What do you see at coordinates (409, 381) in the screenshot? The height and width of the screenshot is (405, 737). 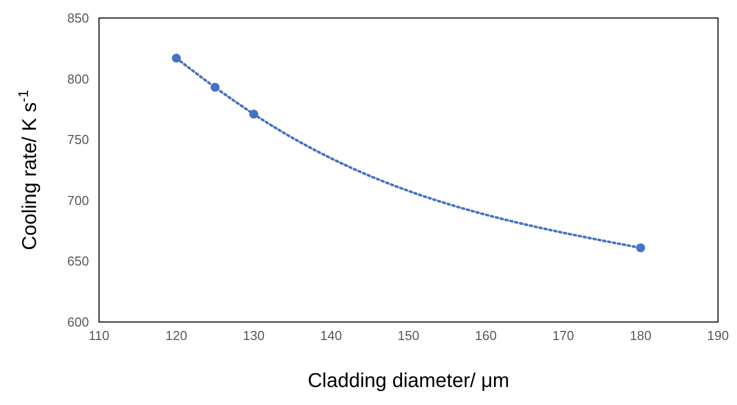 I see `x-axis-title: Cladding diameter/ μm` at bounding box center [409, 381].